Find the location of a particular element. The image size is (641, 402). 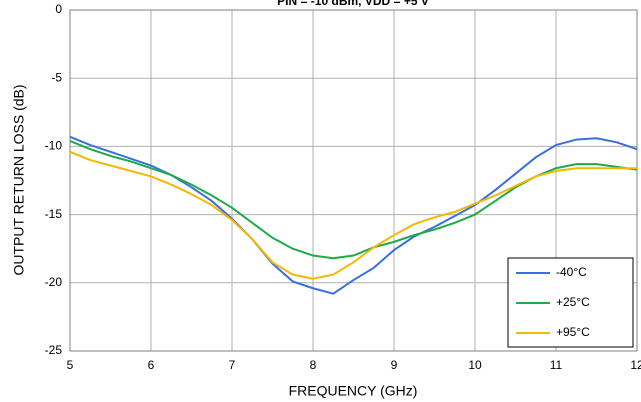

y-tick-label: -25 is located at coordinates (54, 350).